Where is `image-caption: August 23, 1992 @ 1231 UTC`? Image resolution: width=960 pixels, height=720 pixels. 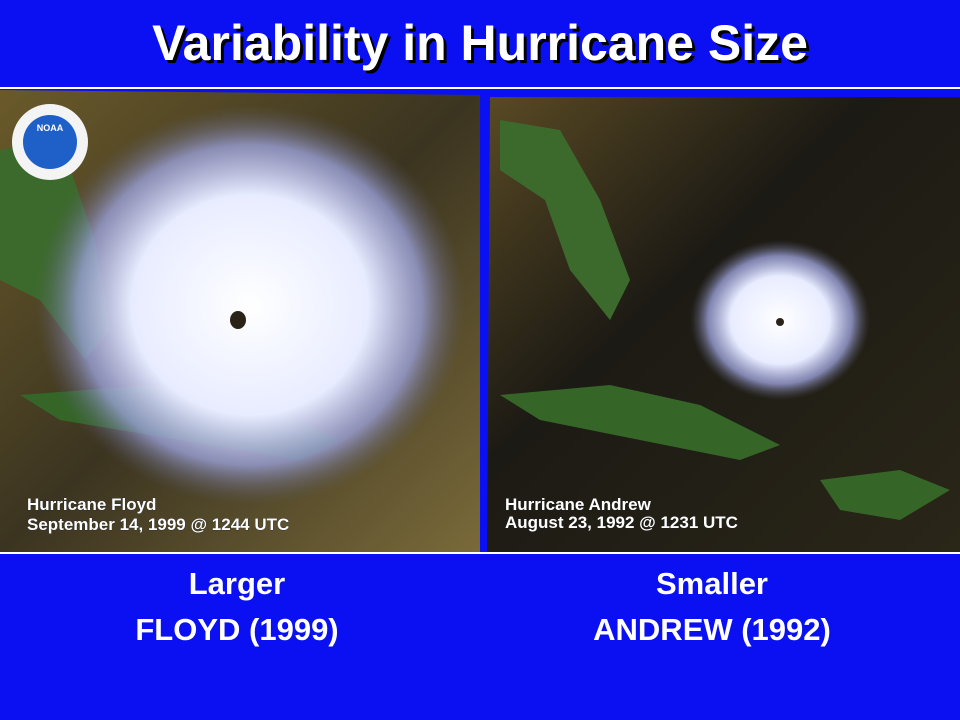
image-caption: August 23, 1992 @ 1231 UTC is located at coordinates (621, 522).